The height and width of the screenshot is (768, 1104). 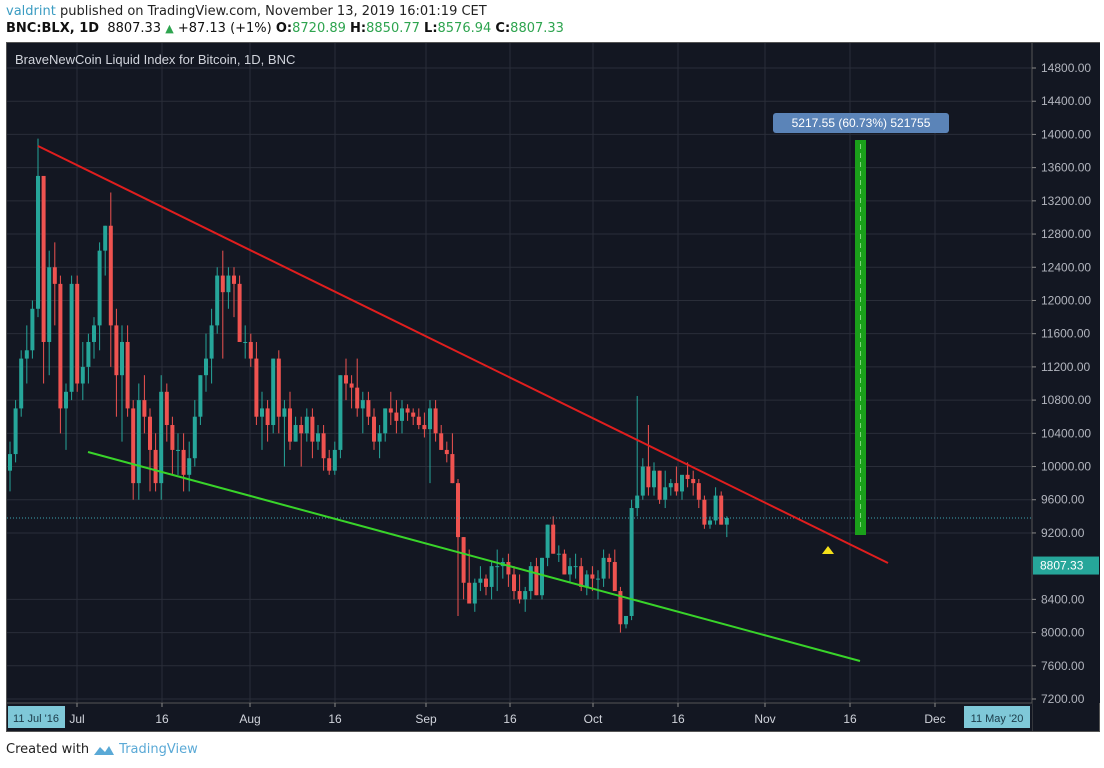 What do you see at coordinates (1063, 699) in the screenshot?
I see `price-tick-label: 7200.00` at bounding box center [1063, 699].